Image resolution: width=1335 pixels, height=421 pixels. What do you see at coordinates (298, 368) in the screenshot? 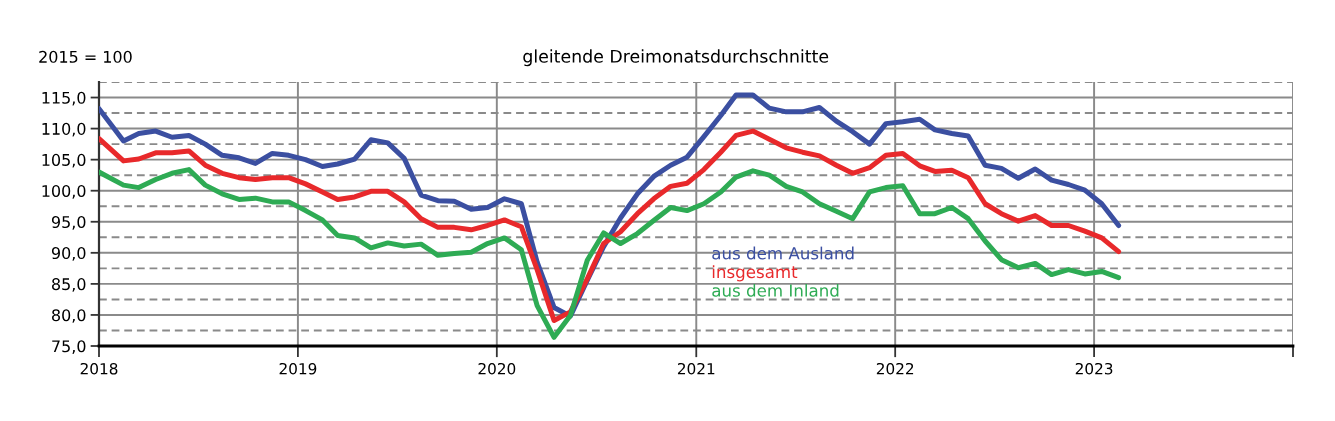
I see `x-tick-label: 2019` at bounding box center [298, 368].